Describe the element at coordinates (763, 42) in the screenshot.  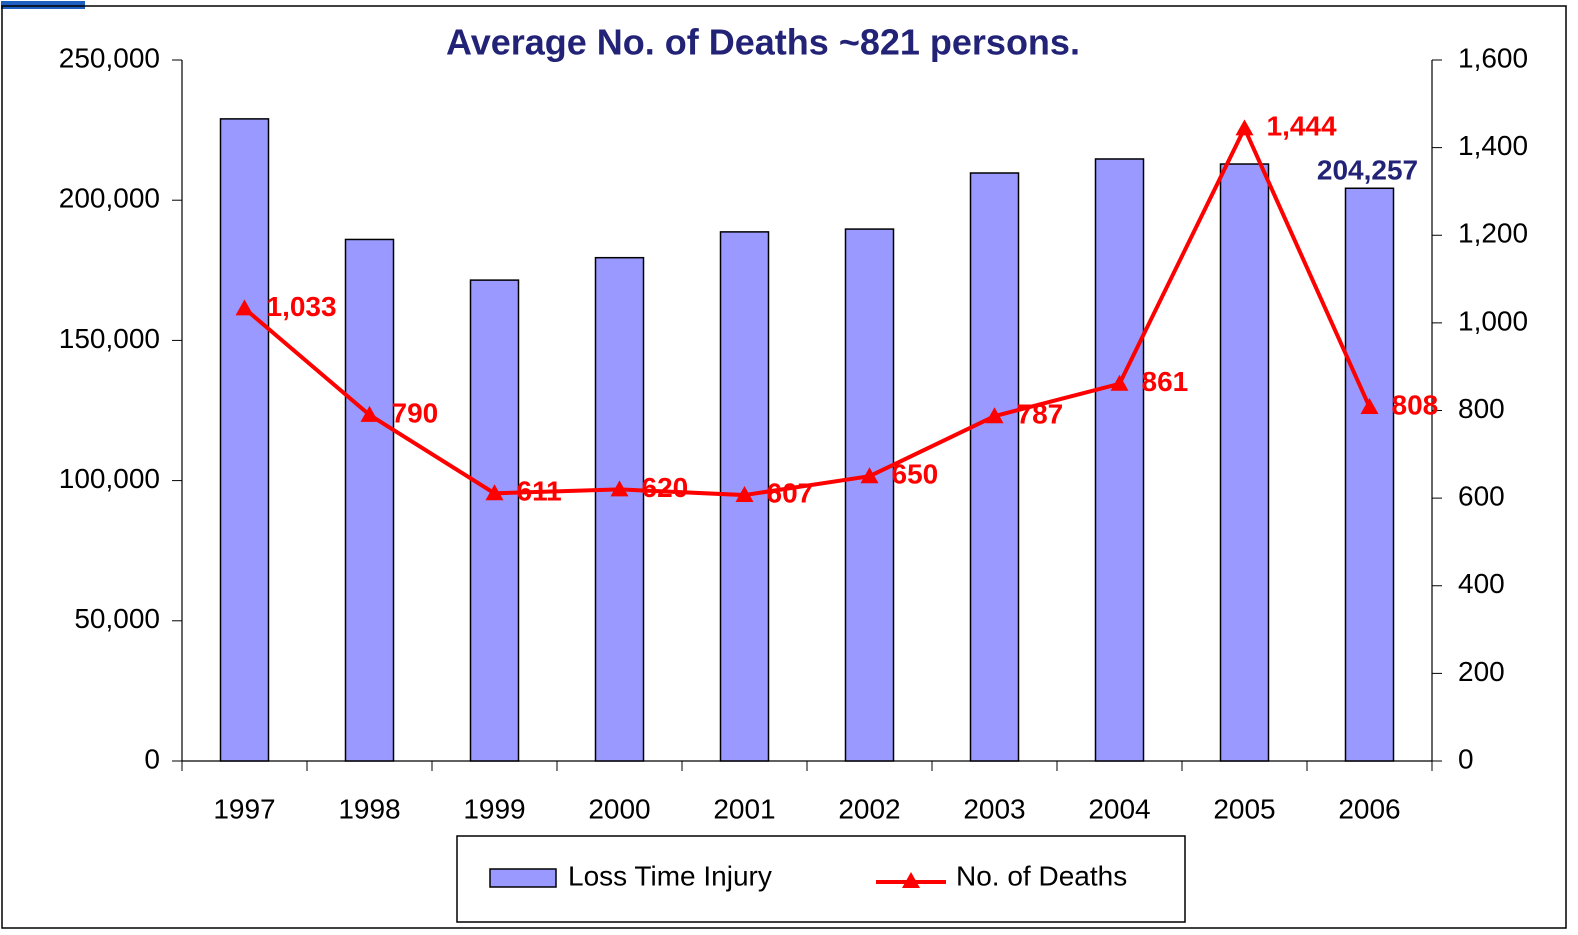
I see `chart-title: Average No. of Deaths ~821 persons.` at that location.